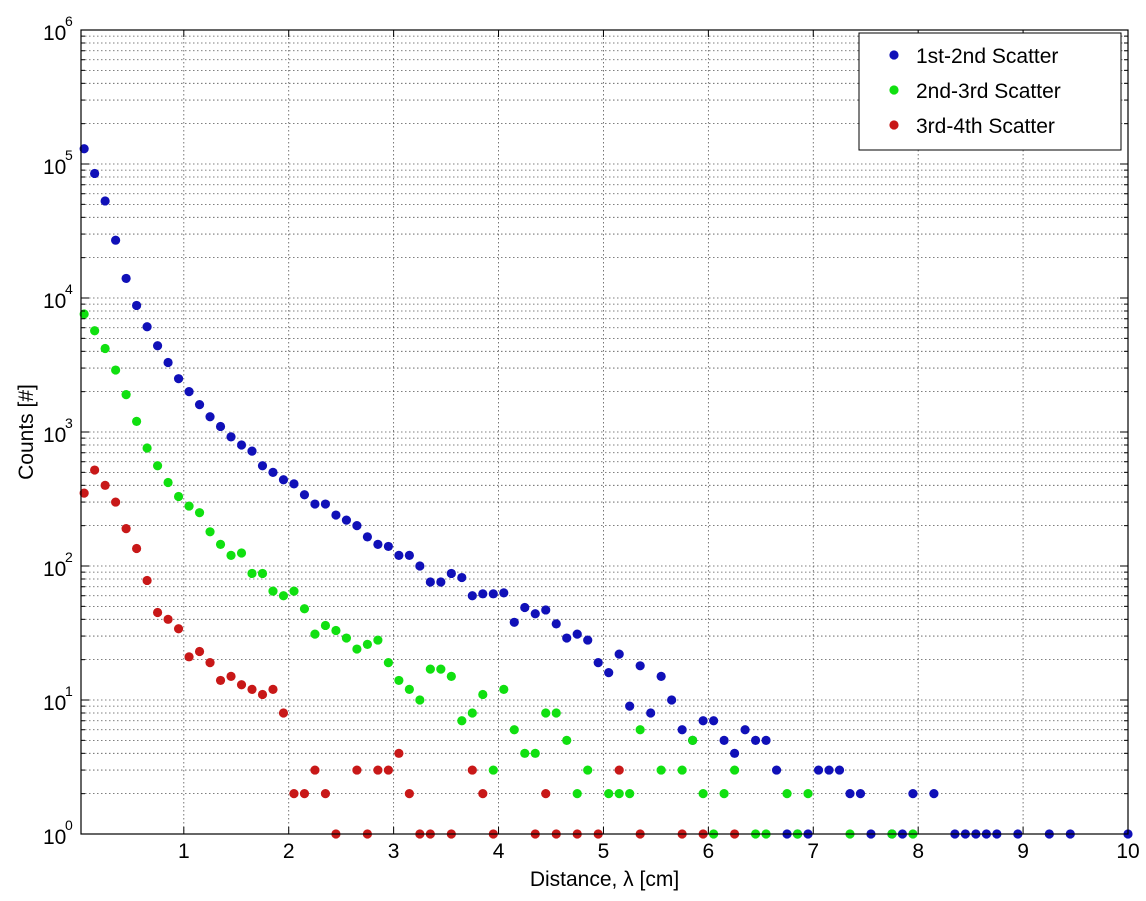 The image size is (1146, 901). What do you see at coordinates (69, 423) in the screenshot?
I see `y-tick-label-exponent: 3` at bounding box center [69, 423].